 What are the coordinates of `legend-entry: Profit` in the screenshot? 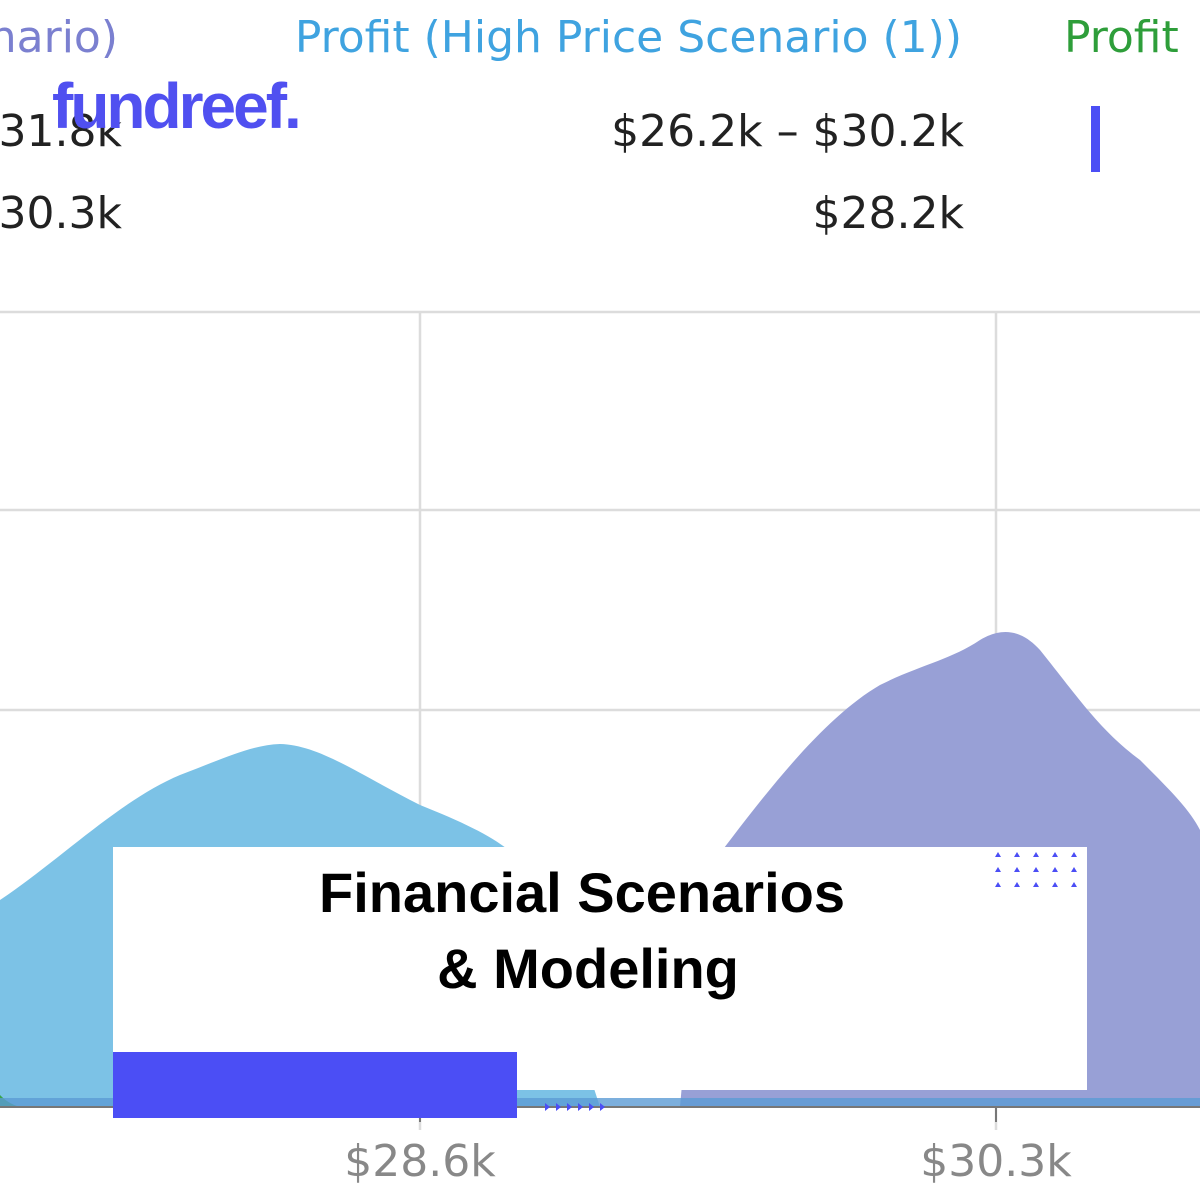 It's located at (1121, 37).